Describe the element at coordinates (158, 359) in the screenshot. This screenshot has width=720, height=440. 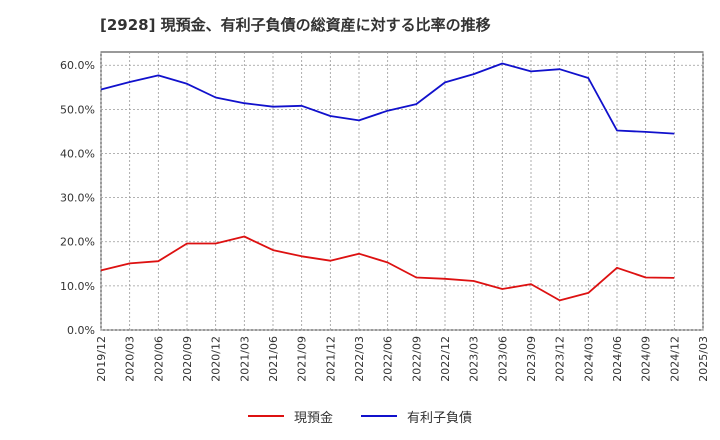
I see `x-tick-label: 2020/06` at that location.